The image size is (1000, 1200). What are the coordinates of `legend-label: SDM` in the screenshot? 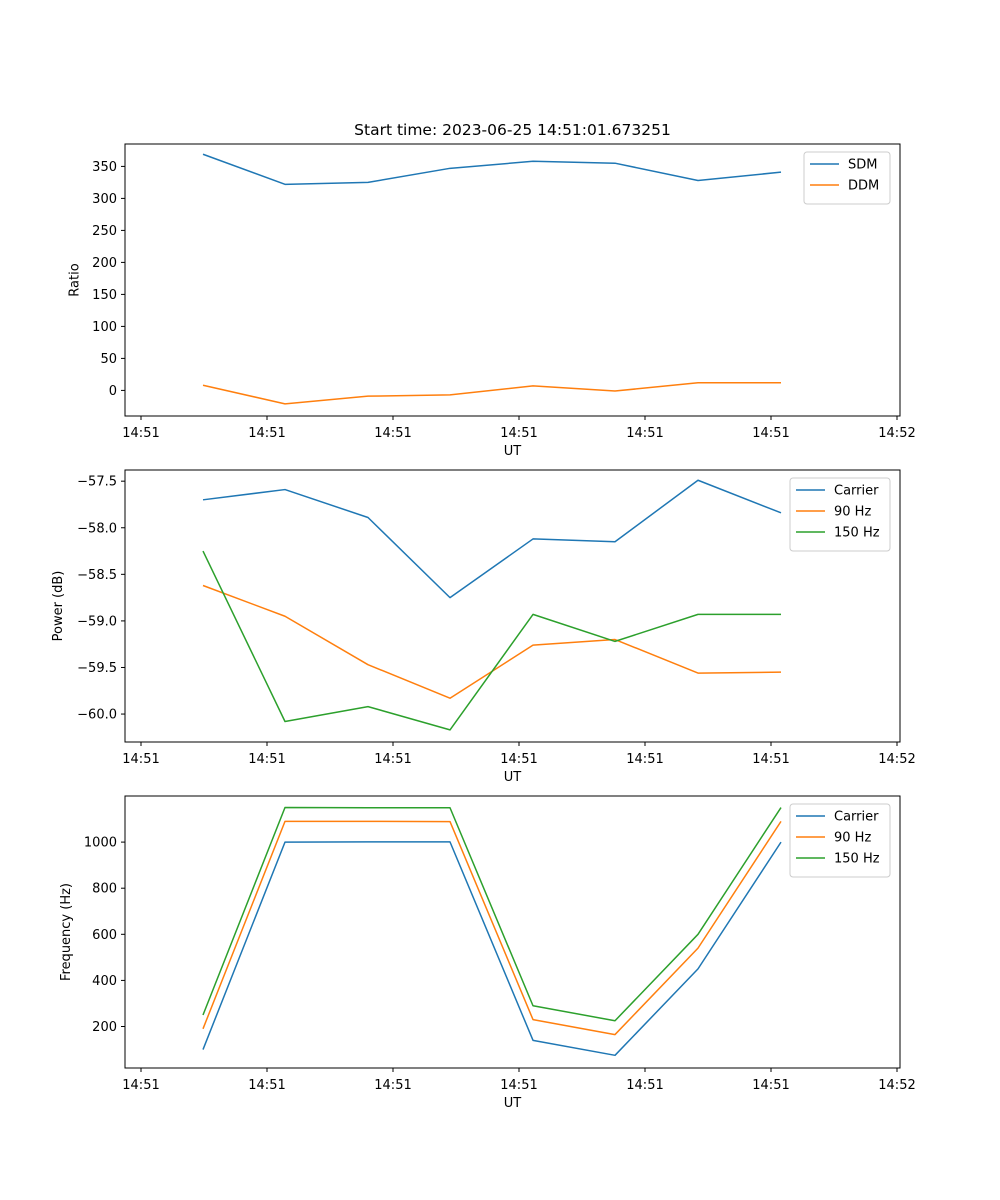 It's located at (862, 165).